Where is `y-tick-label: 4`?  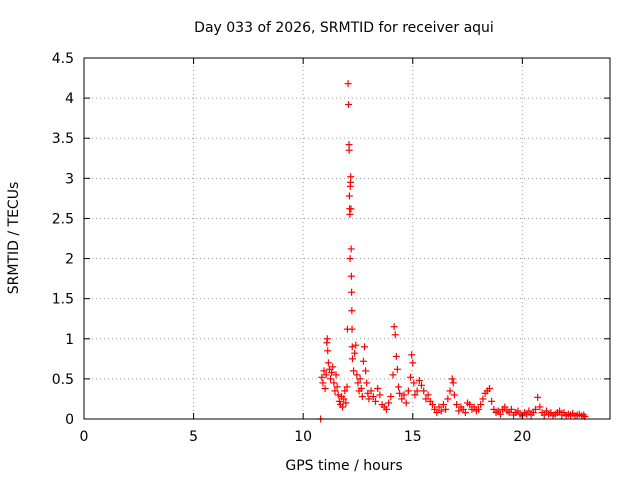 y-tick-label: 4 is located at coordinates (69, 99).